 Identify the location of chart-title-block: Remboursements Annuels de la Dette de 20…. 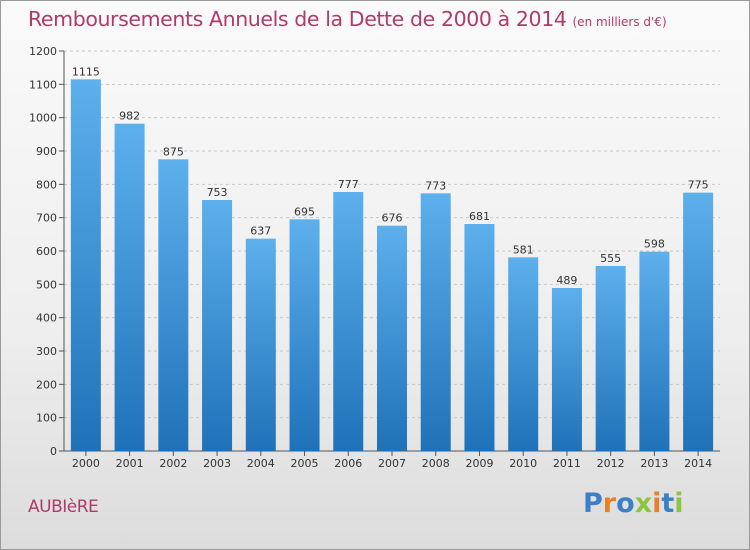
(347, 19).